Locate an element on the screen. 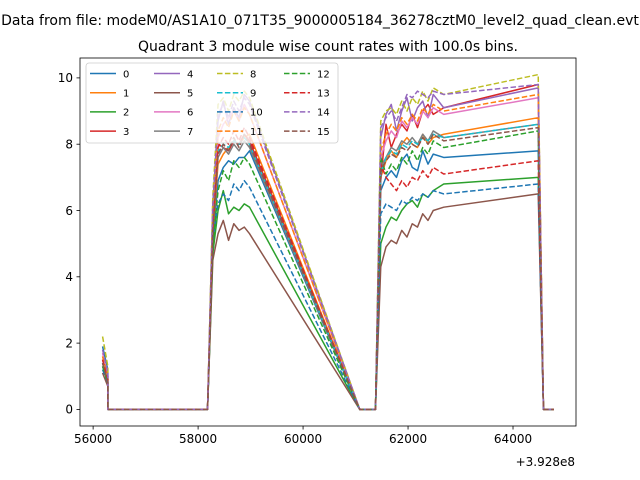  legend-label-7: 7 is located at coordinates (190, 132).